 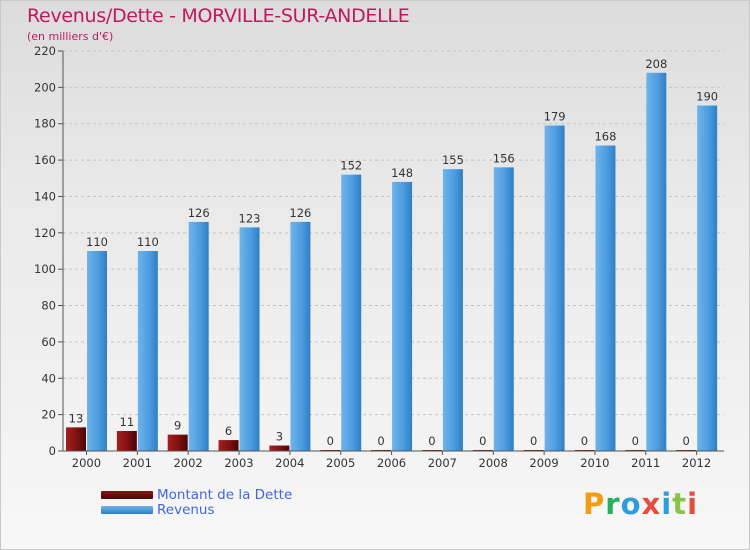 I want to click on legend-label-revenus: Revenus, so click(x=186, y=509).